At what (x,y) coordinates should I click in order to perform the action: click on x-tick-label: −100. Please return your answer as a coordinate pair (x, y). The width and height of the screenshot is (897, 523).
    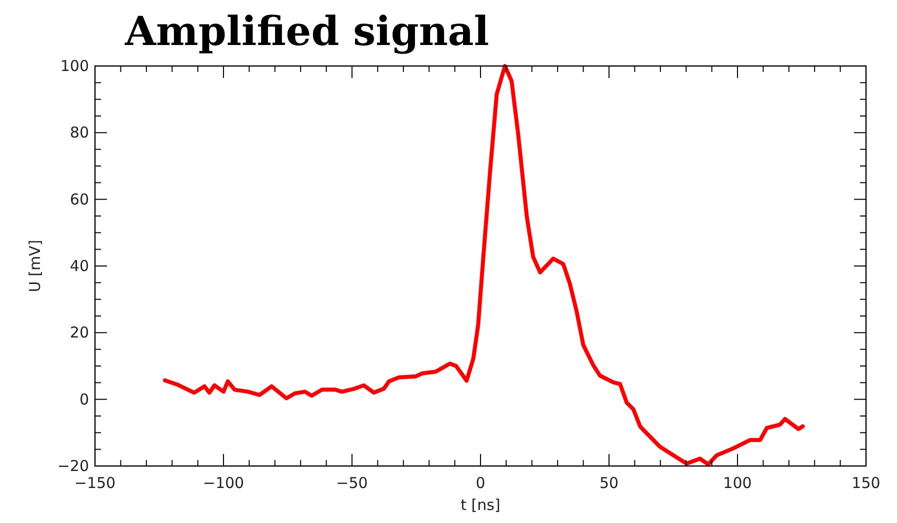
    Looking at the image, I should click on (223, 483).